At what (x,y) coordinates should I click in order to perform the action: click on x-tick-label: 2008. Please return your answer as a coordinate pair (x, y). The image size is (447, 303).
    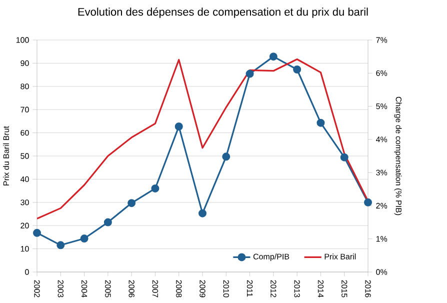
    Looking at the image, I should click on (179, 289).